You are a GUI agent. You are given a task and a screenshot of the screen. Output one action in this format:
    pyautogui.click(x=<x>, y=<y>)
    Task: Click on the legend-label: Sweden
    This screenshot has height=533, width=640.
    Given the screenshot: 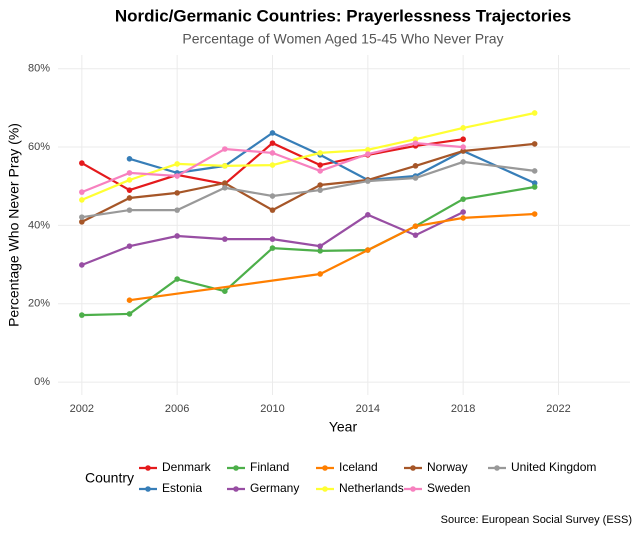 What is the action you would take?
    pyautogui.click(x=448, y=488)
    